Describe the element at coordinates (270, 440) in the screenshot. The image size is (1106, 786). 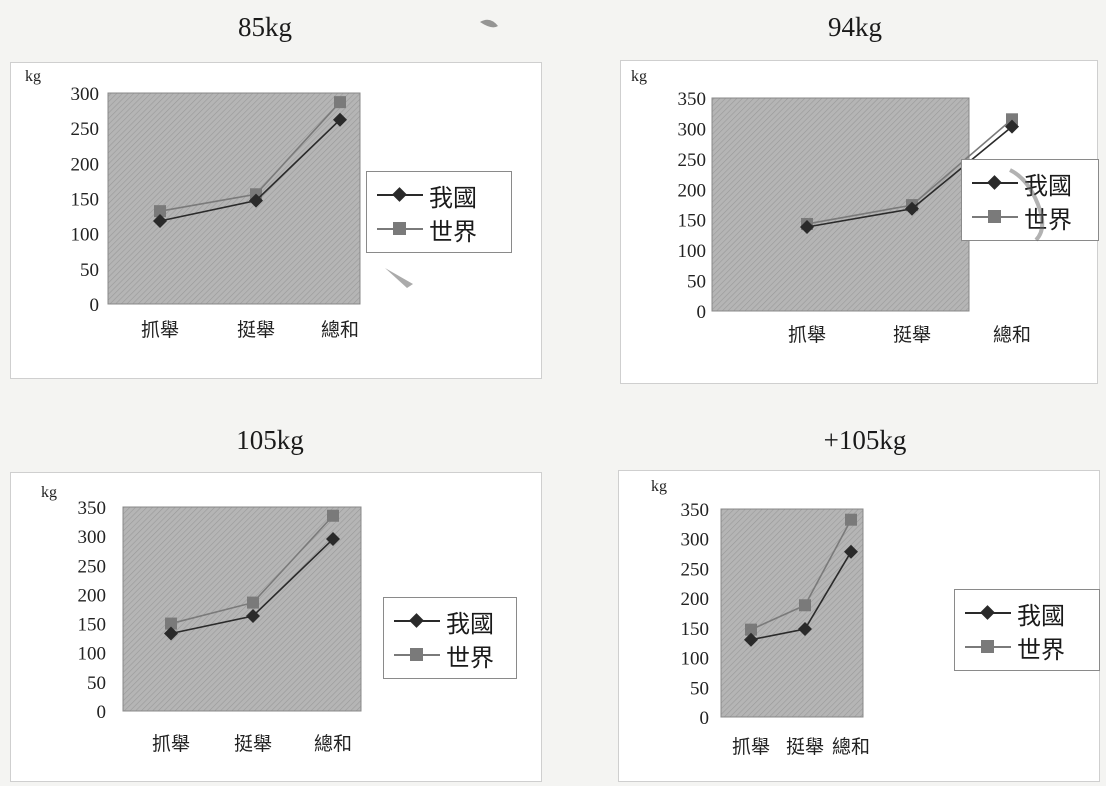
I see `chart-title: 105kg` at that location.